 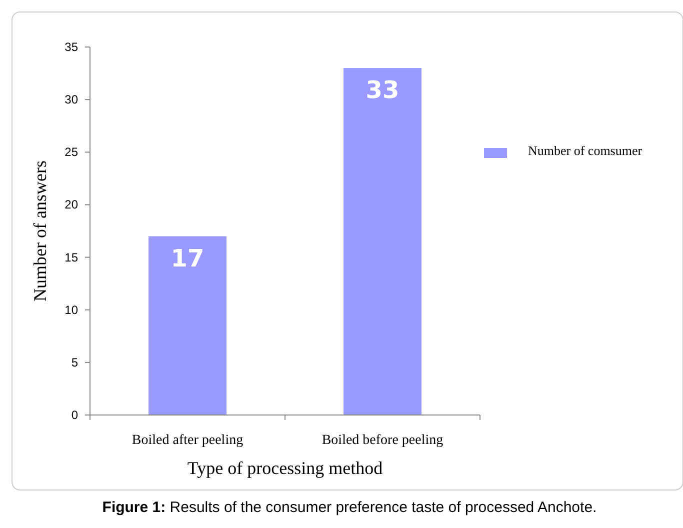 I want to click on y-tick-label: 30, so click(x=71, y=99).